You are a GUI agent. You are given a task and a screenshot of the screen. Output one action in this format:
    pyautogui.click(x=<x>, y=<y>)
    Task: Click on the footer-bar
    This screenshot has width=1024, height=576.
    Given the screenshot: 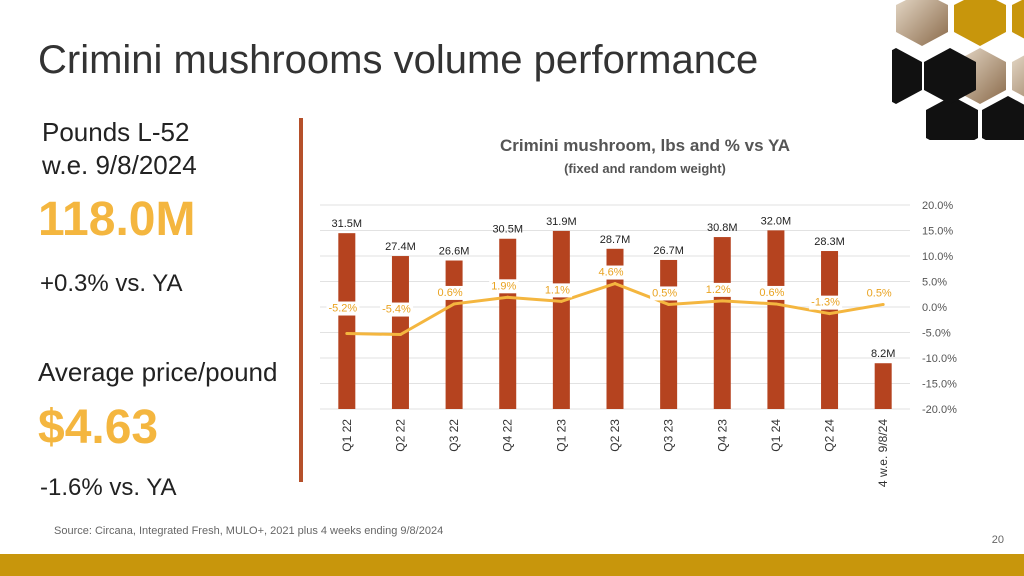 What is the action you would take?
    pyautogui.click(x=512, y=565)
    